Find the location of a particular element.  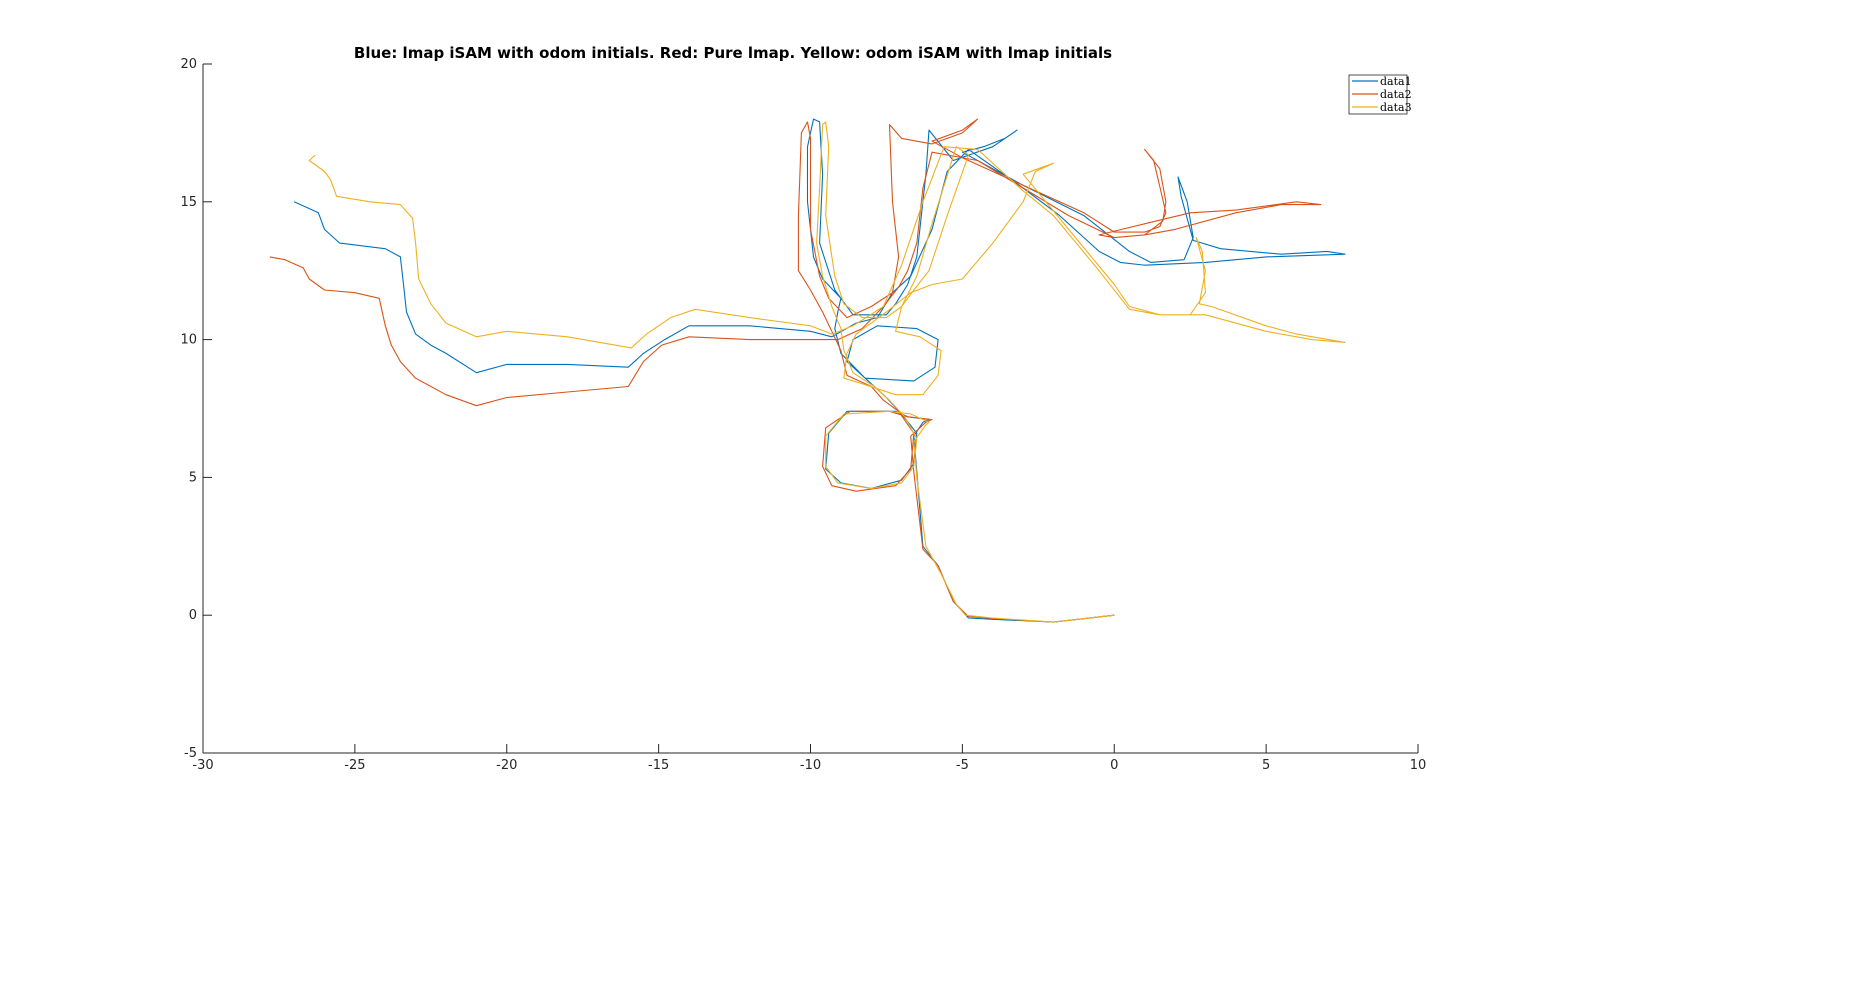

x-tick-label: -15 is located at coordinates (658, 765).